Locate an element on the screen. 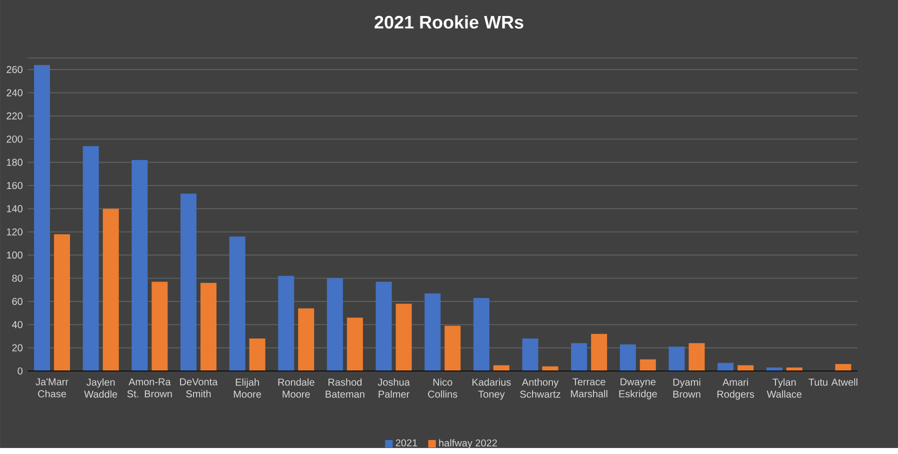 Image resolution: width=898 pixels, height=454 pixels. x-tick-label: Elijah Moore is located at coordinates (248, 388).